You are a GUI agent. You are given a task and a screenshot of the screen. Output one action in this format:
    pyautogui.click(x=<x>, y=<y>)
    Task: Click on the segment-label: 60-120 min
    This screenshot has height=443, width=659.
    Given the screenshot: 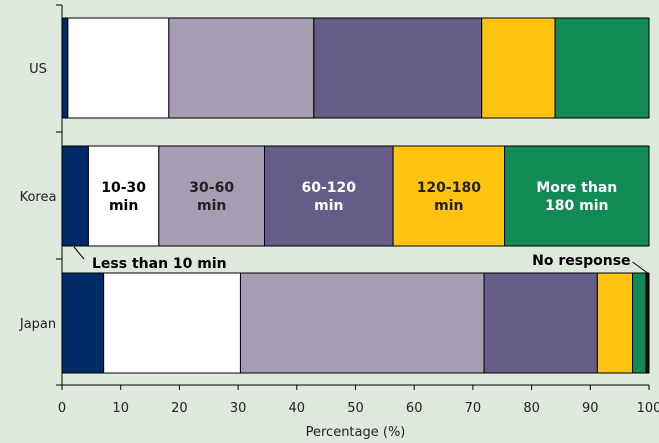 What is the action you would take?
    pyautogui.click(x=329, y=197)
    